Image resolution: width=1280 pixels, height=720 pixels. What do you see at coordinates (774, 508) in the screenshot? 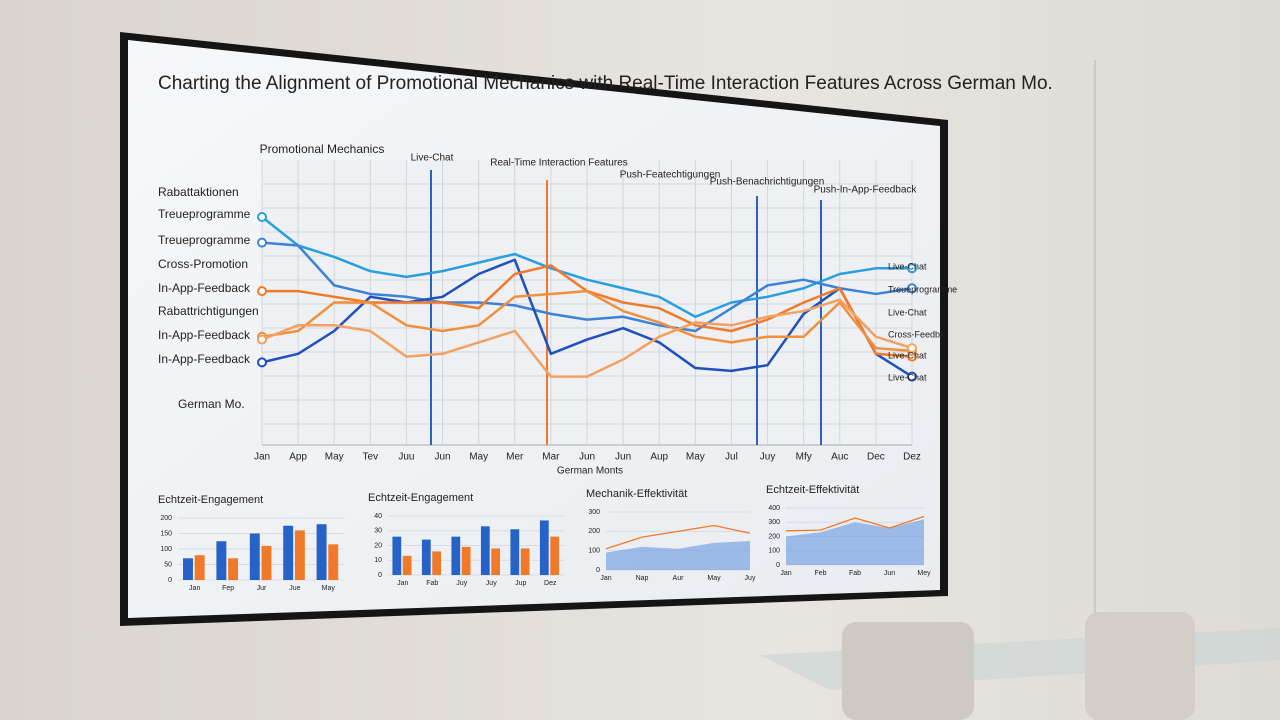
I see `y-tick-label: 400` at bounding box center [774, 508].